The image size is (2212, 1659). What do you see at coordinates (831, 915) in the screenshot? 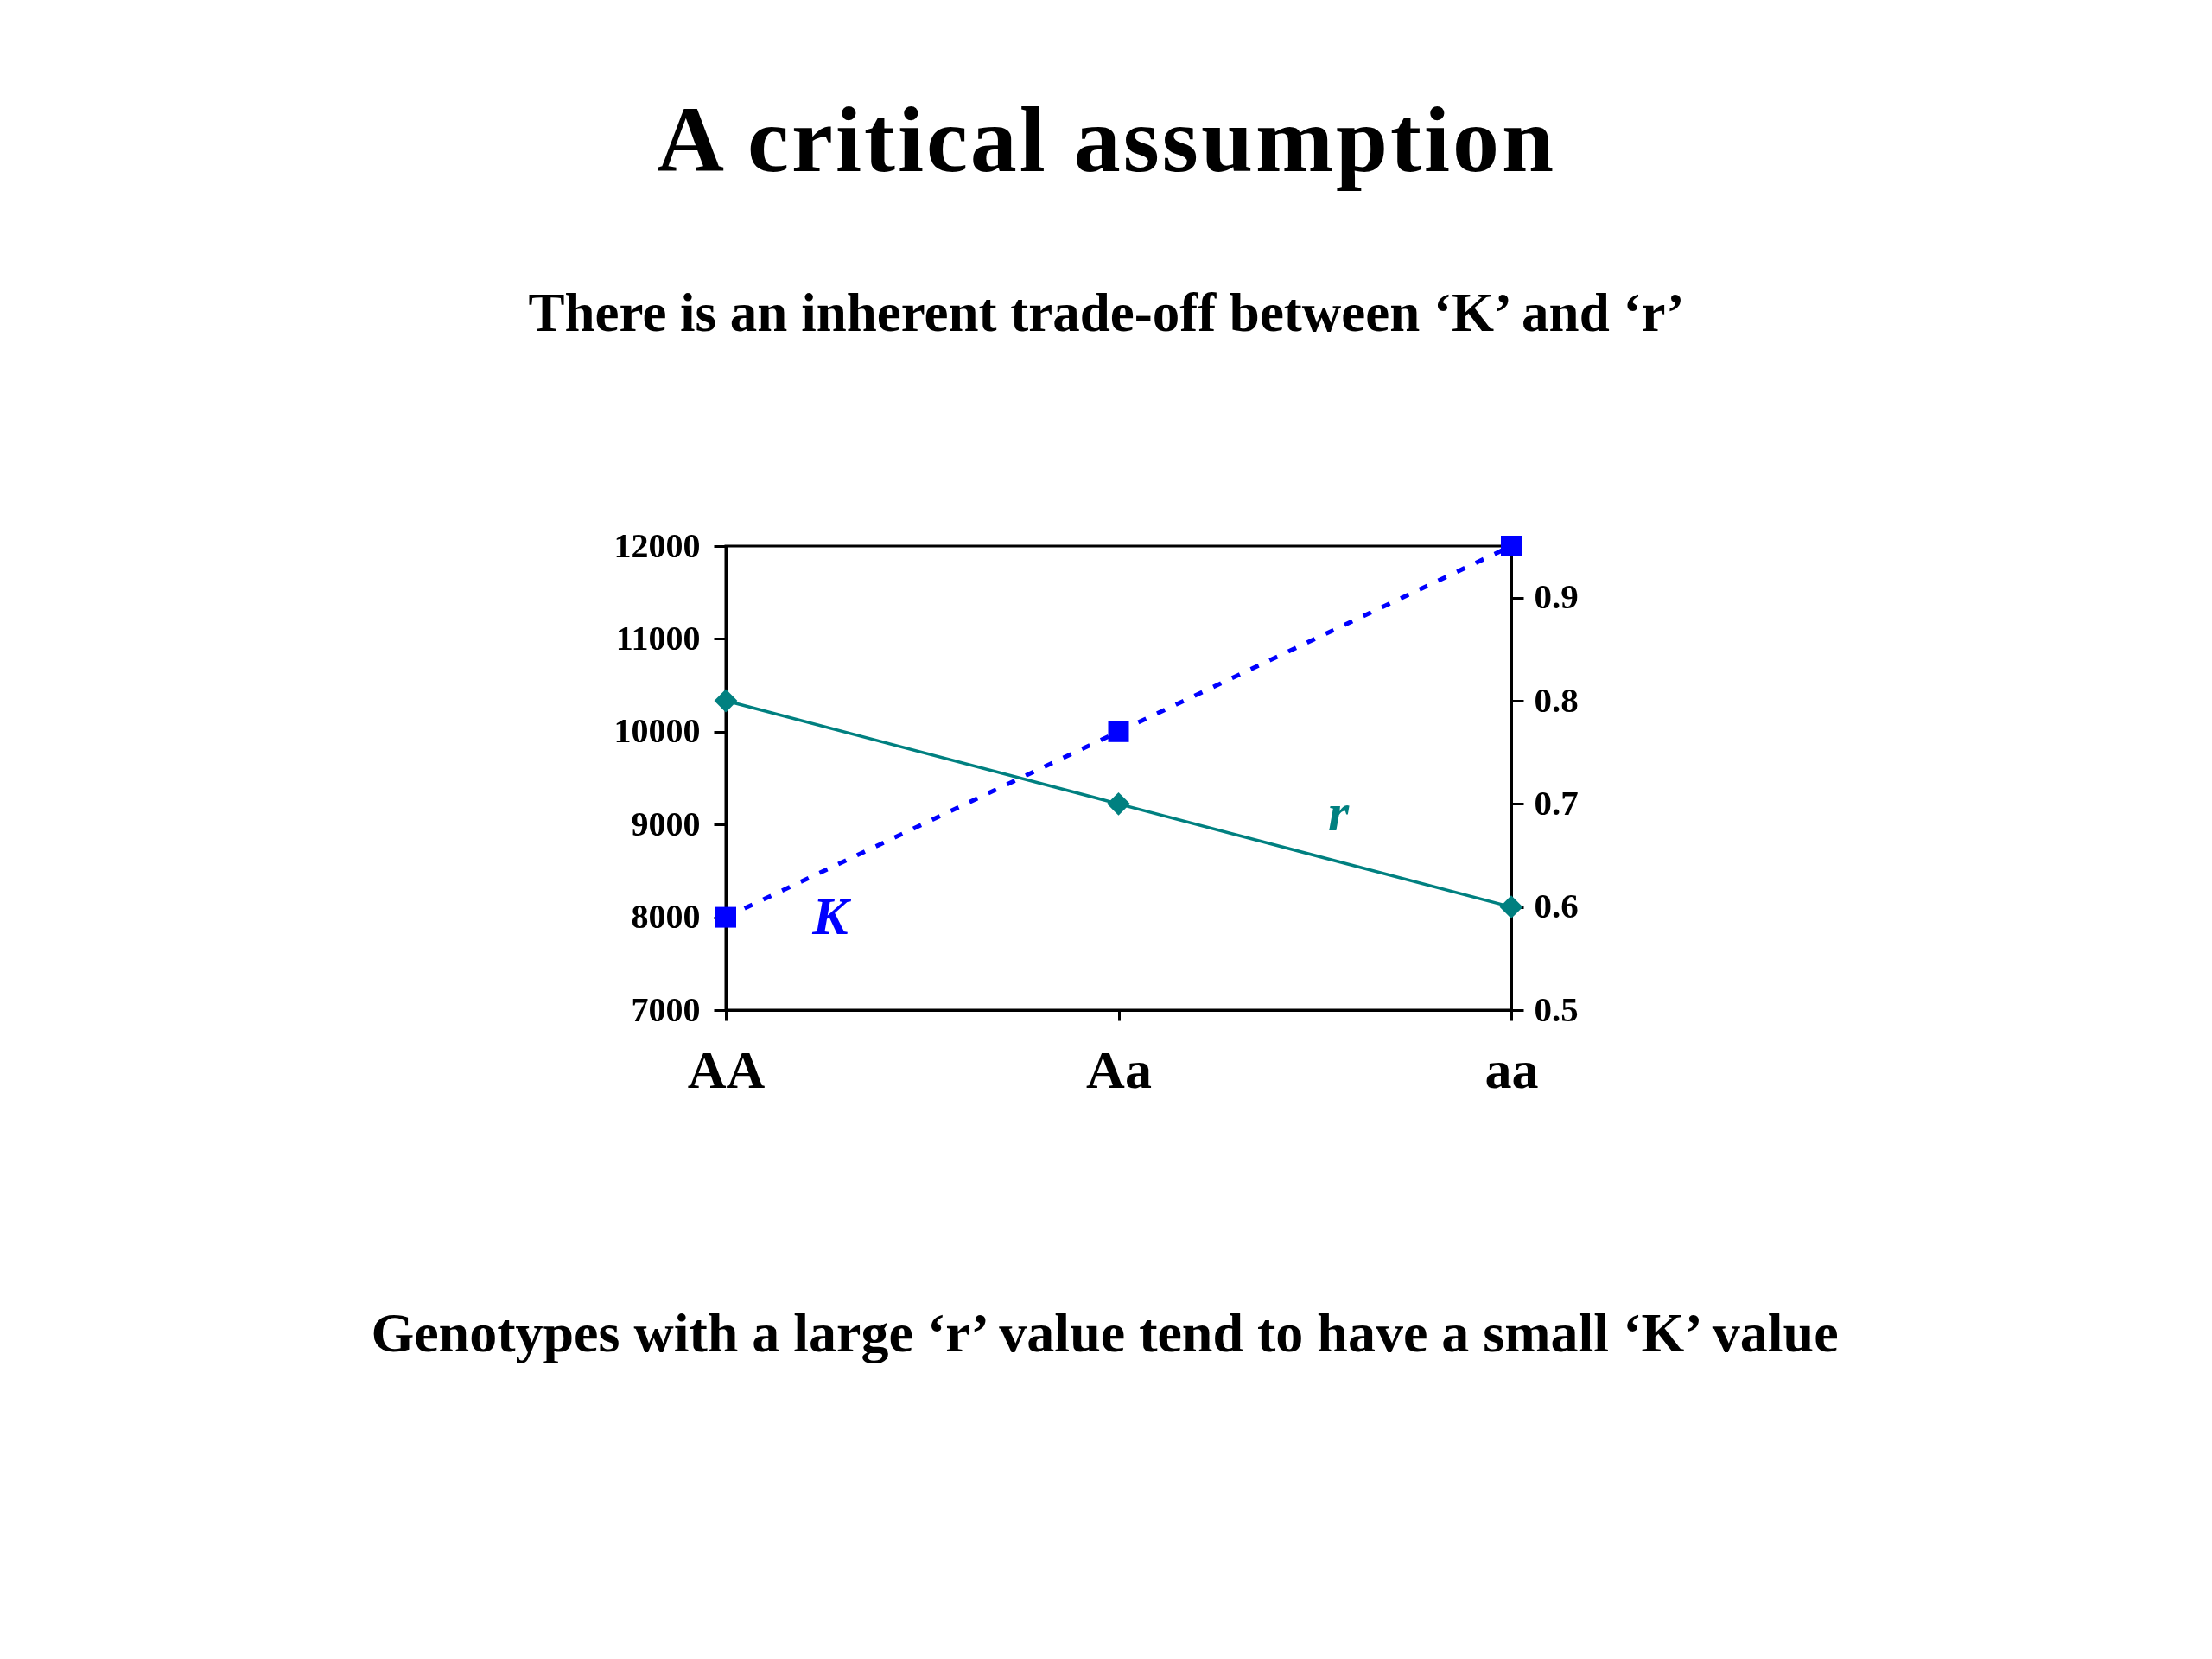
I see `series-label: K` at bounding box center [831, 915].